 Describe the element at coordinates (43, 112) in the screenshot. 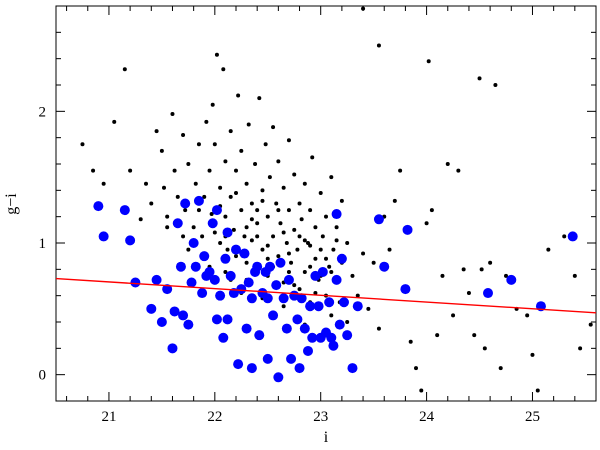

I see `y-tick-label: 2` at that location.